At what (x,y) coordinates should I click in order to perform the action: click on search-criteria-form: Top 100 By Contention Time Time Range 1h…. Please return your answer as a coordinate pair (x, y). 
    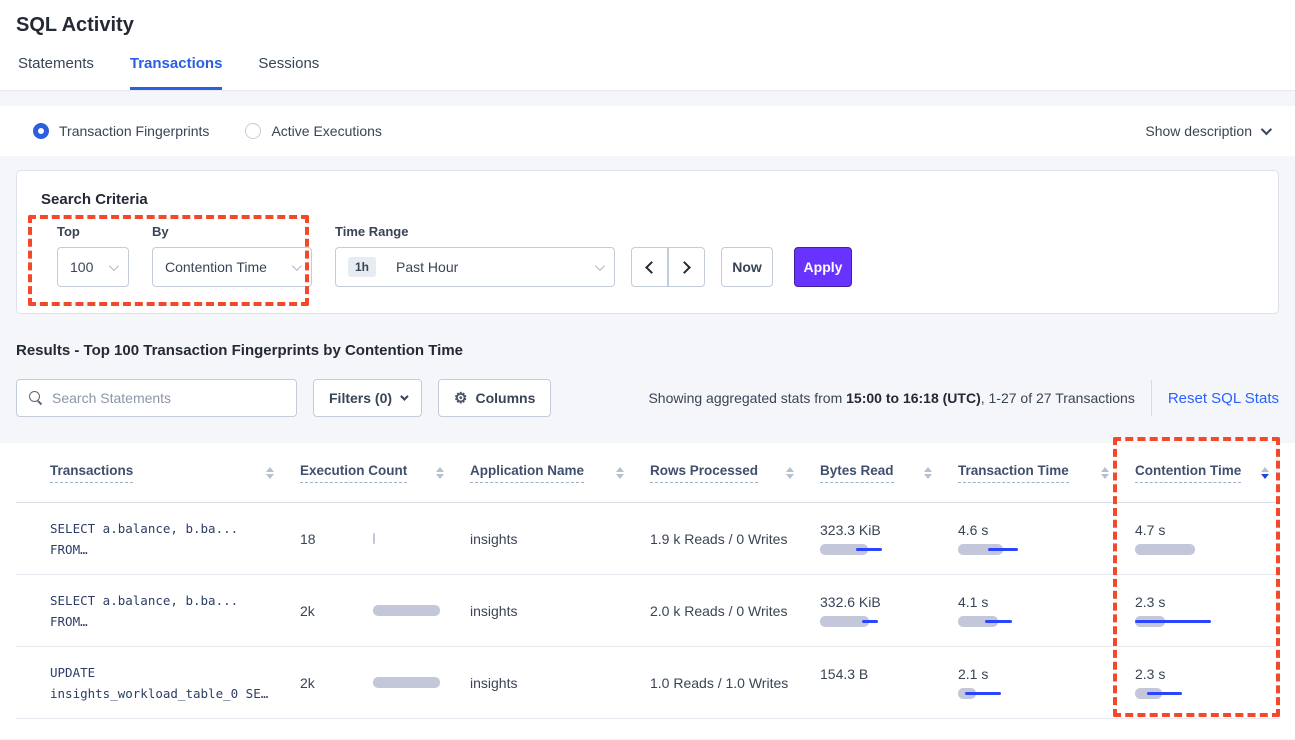
    Looking at the image, I should click on (647, 255).